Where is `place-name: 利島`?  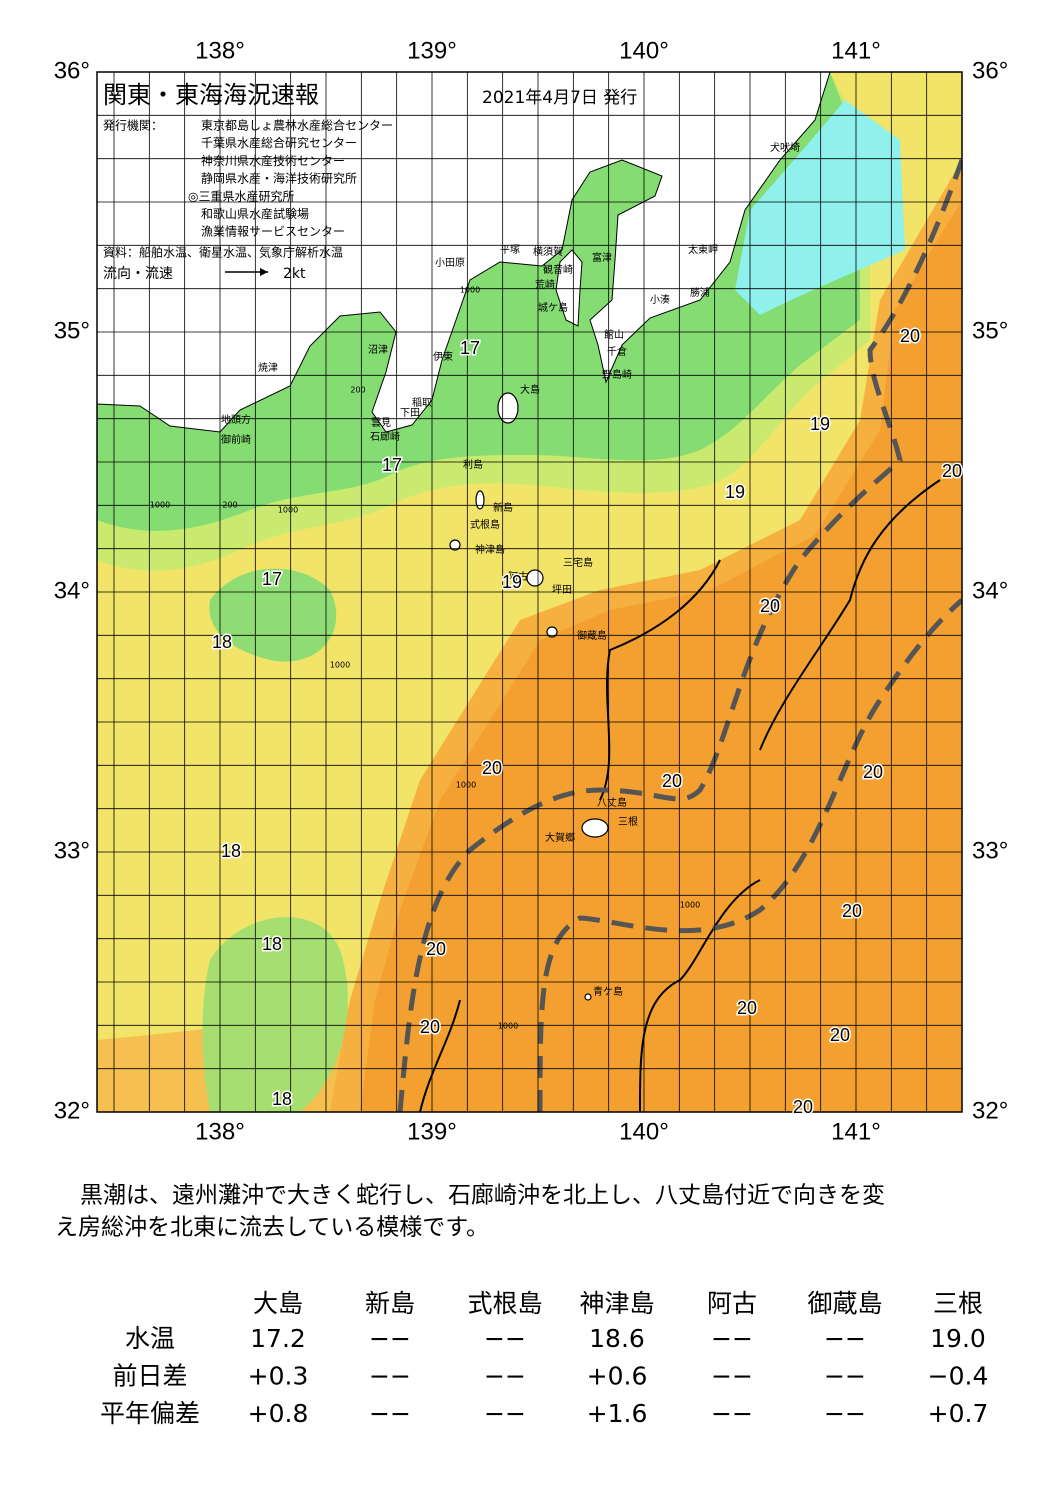
place-name: 利島 is located at coordinates (473, 464).